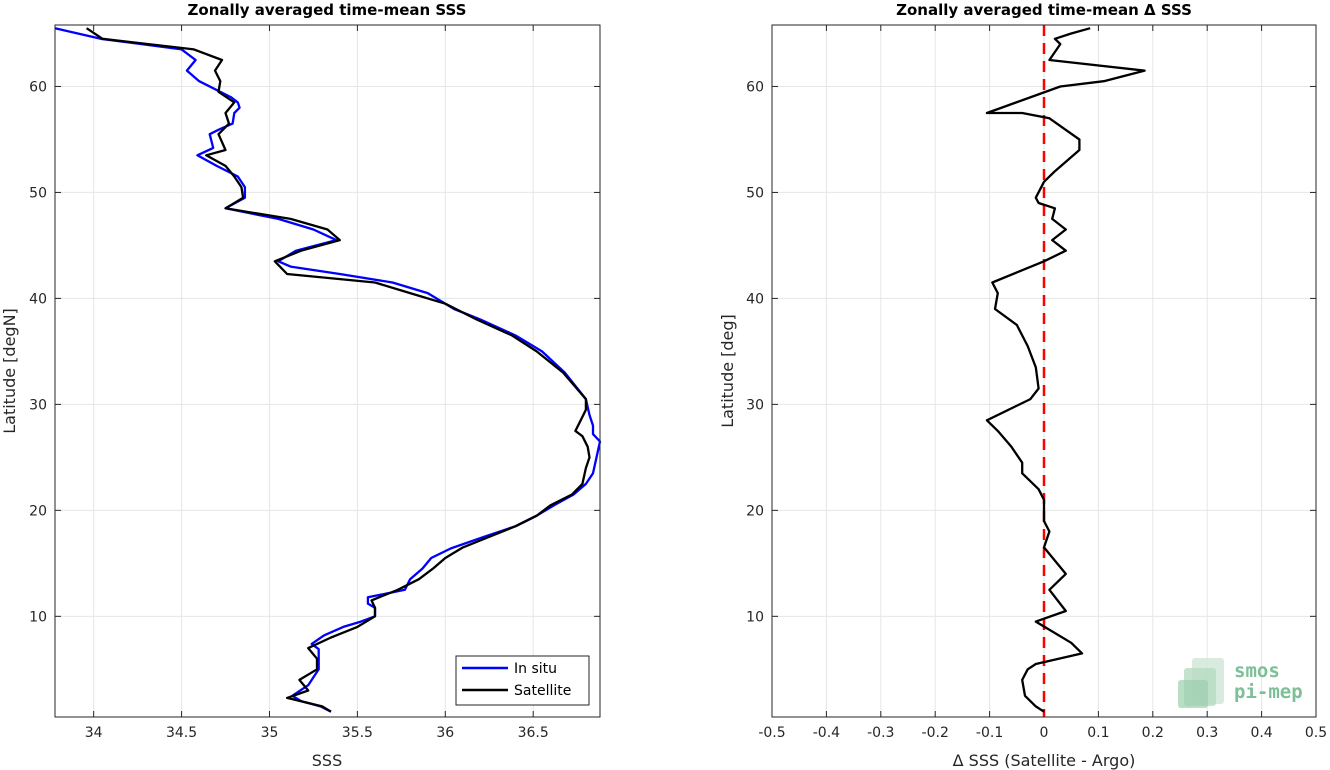 The height and width of the screenshot is (770, 1330). Describe the element at coordinates (542, 691) in the screenshot. I see `legend-label-satellite: Satellite` at that location.